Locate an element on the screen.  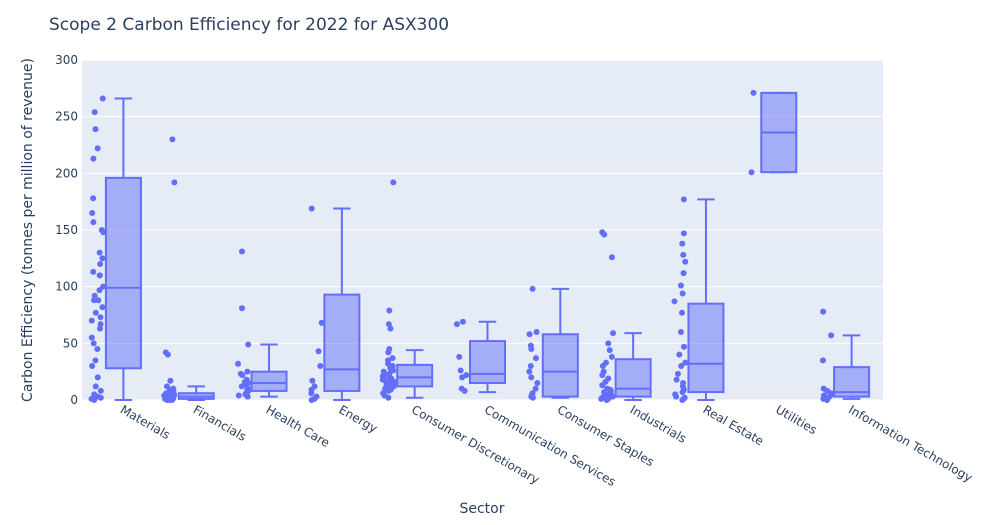
x-axis-title: Sector is located at coordinates (481, 509).